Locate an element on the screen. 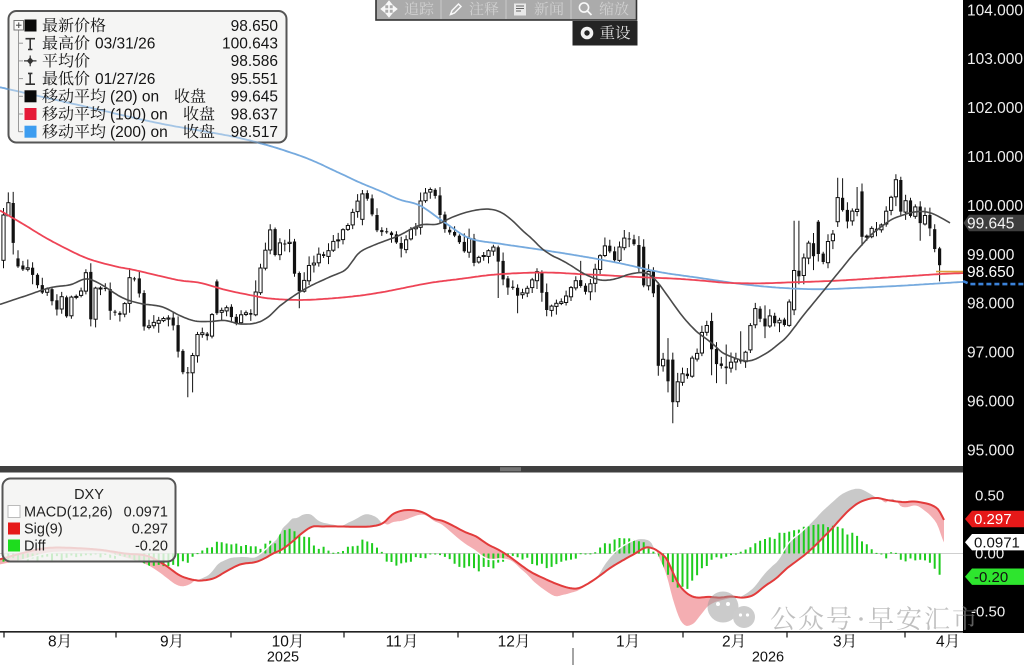  svg-text: 03/31/26 is located at coordinates (125, 44).